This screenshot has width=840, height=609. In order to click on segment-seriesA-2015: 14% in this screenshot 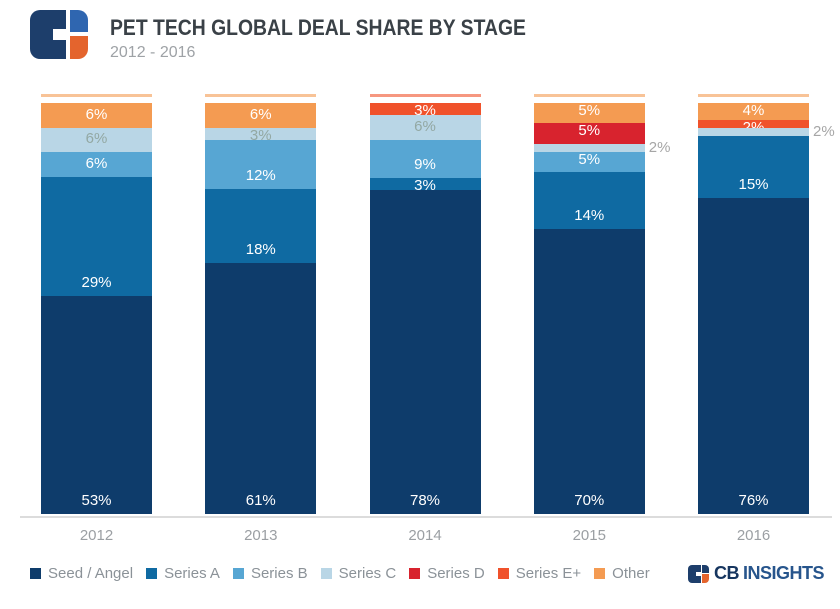, I will do `click(589, 201)`.